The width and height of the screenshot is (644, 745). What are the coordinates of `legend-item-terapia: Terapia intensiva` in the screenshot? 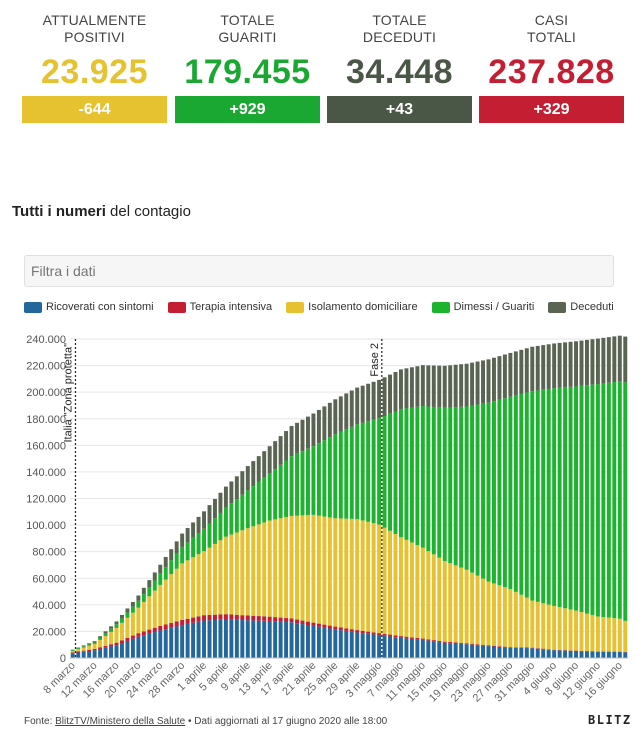 It's located at (219, 307).